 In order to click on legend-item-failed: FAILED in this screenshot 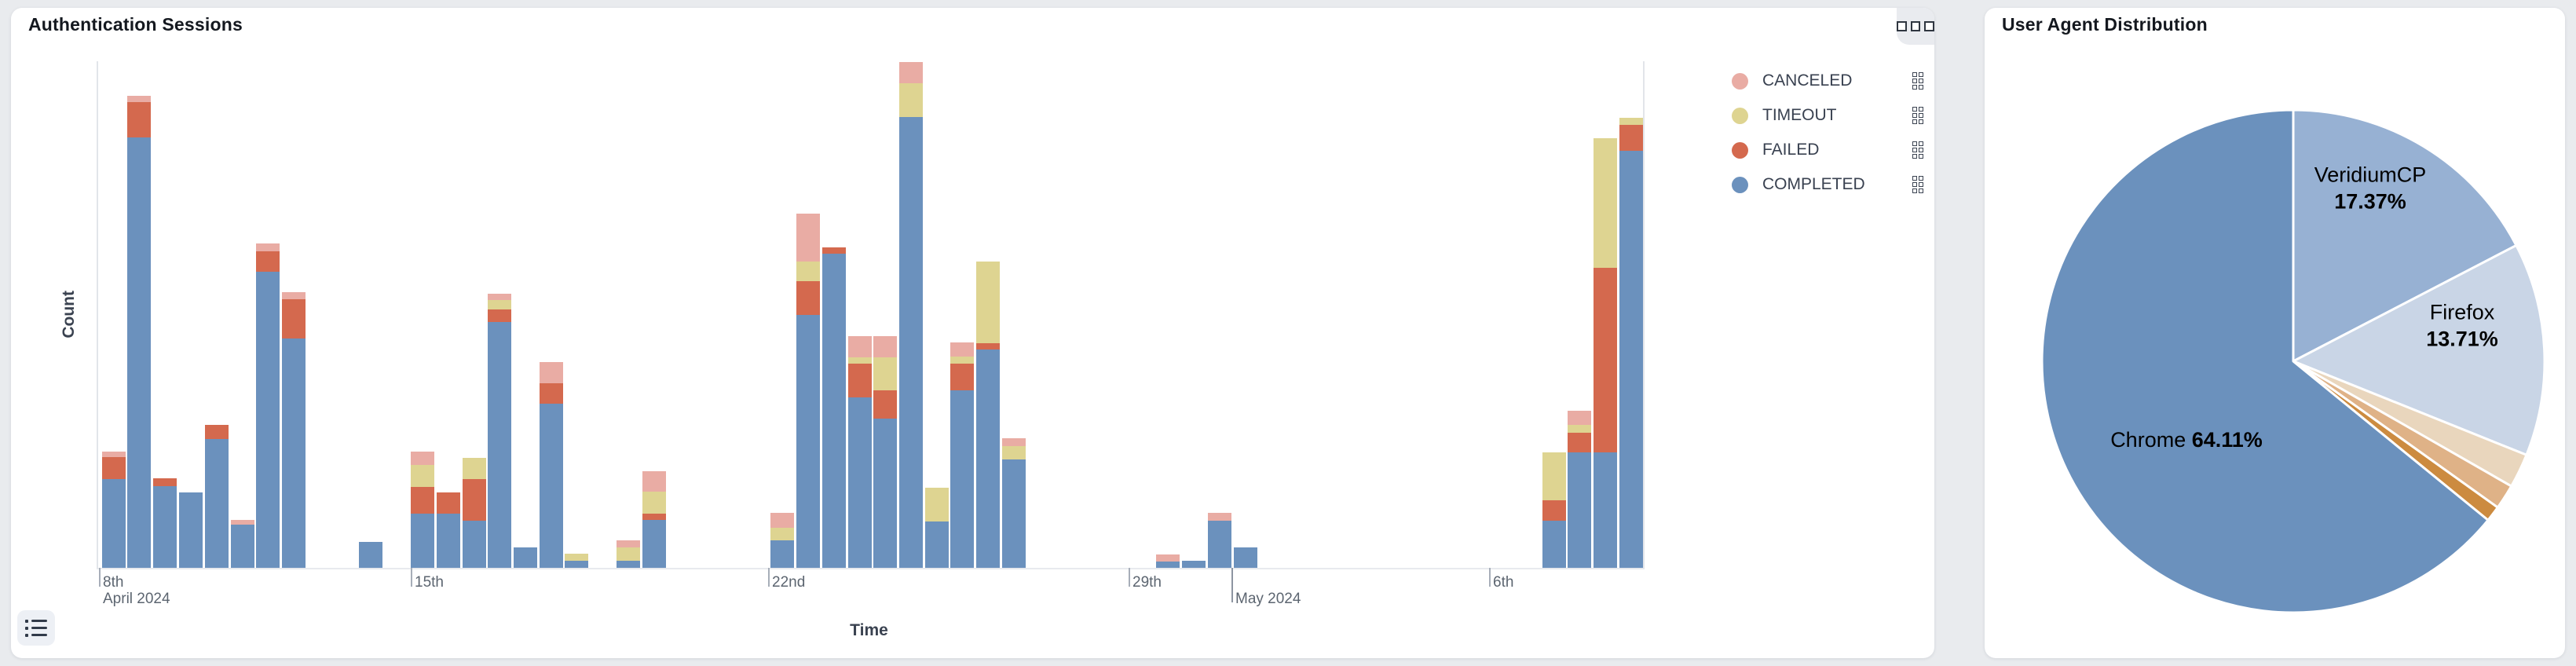, I will do `click(1776, 150)`.